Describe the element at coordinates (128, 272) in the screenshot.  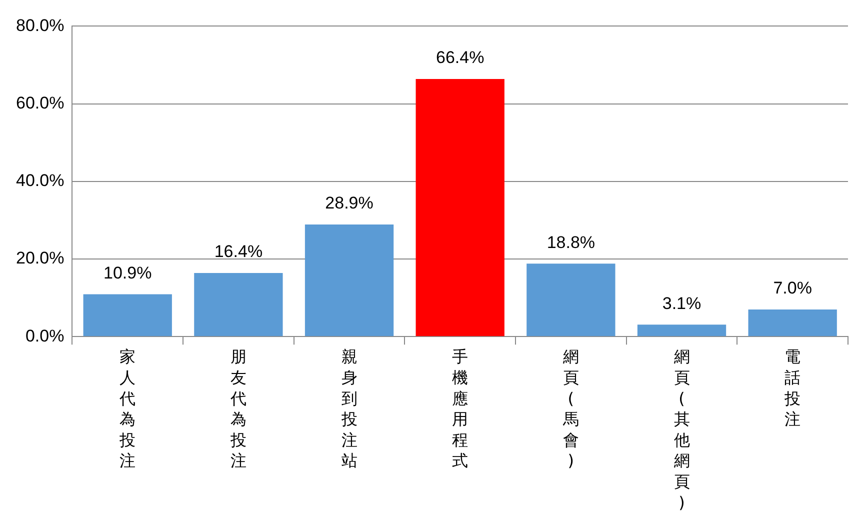
I see `data-label: 10.9%` at that location.